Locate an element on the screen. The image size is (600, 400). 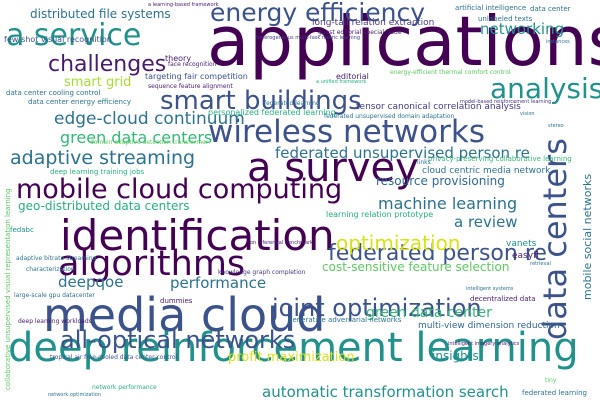
word: data center energy efficiency is located at coordinates (79, 102).